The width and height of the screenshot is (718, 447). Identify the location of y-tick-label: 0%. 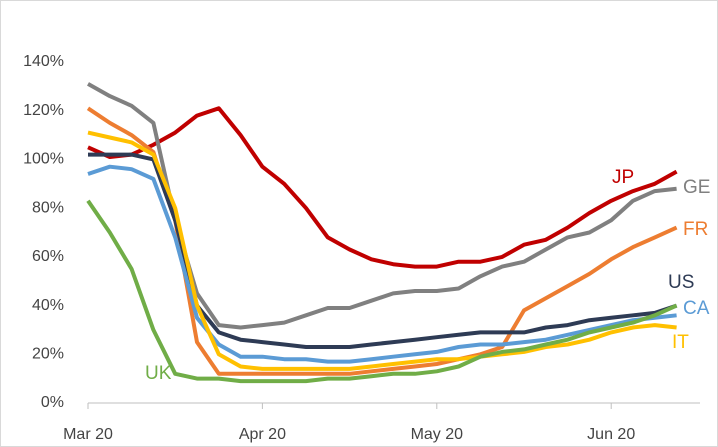
(52, 402).